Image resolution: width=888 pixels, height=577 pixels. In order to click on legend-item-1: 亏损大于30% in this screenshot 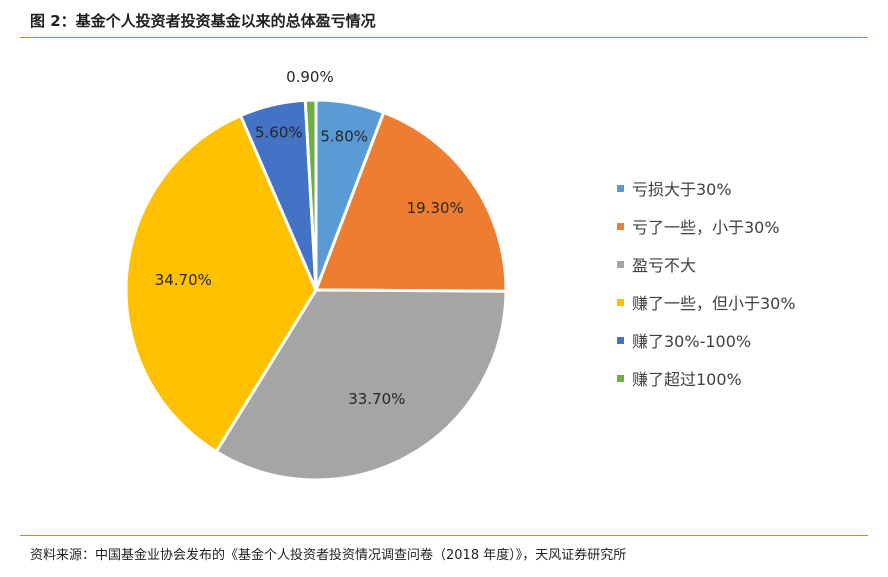, I will do `click(706, 188)`.